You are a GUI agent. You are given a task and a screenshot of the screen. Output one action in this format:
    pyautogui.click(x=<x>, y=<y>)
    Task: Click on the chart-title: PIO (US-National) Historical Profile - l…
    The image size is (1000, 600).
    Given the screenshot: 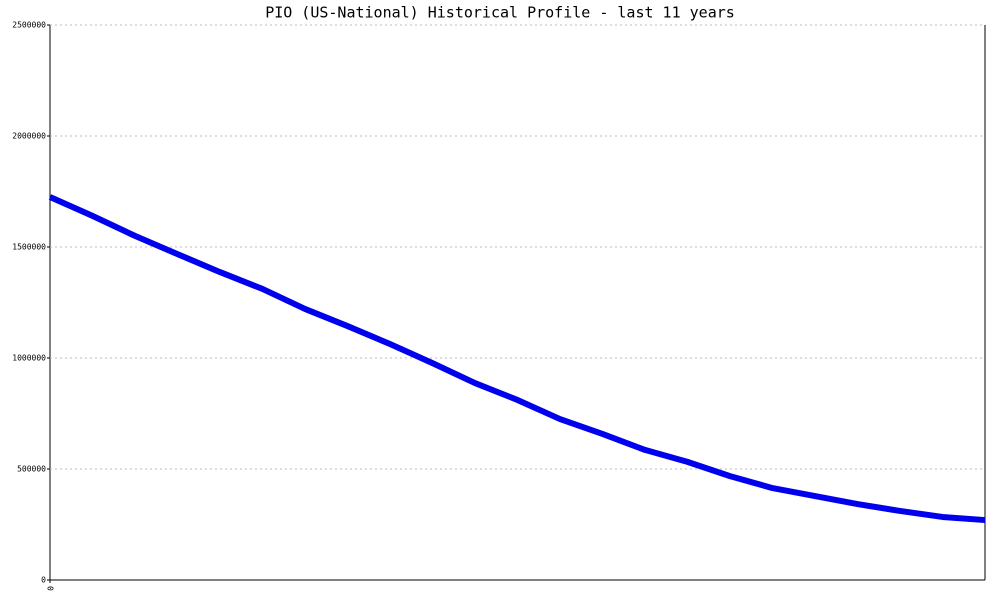 What is the action you would take?
    pyautogui.click(x=500, y=13)
    